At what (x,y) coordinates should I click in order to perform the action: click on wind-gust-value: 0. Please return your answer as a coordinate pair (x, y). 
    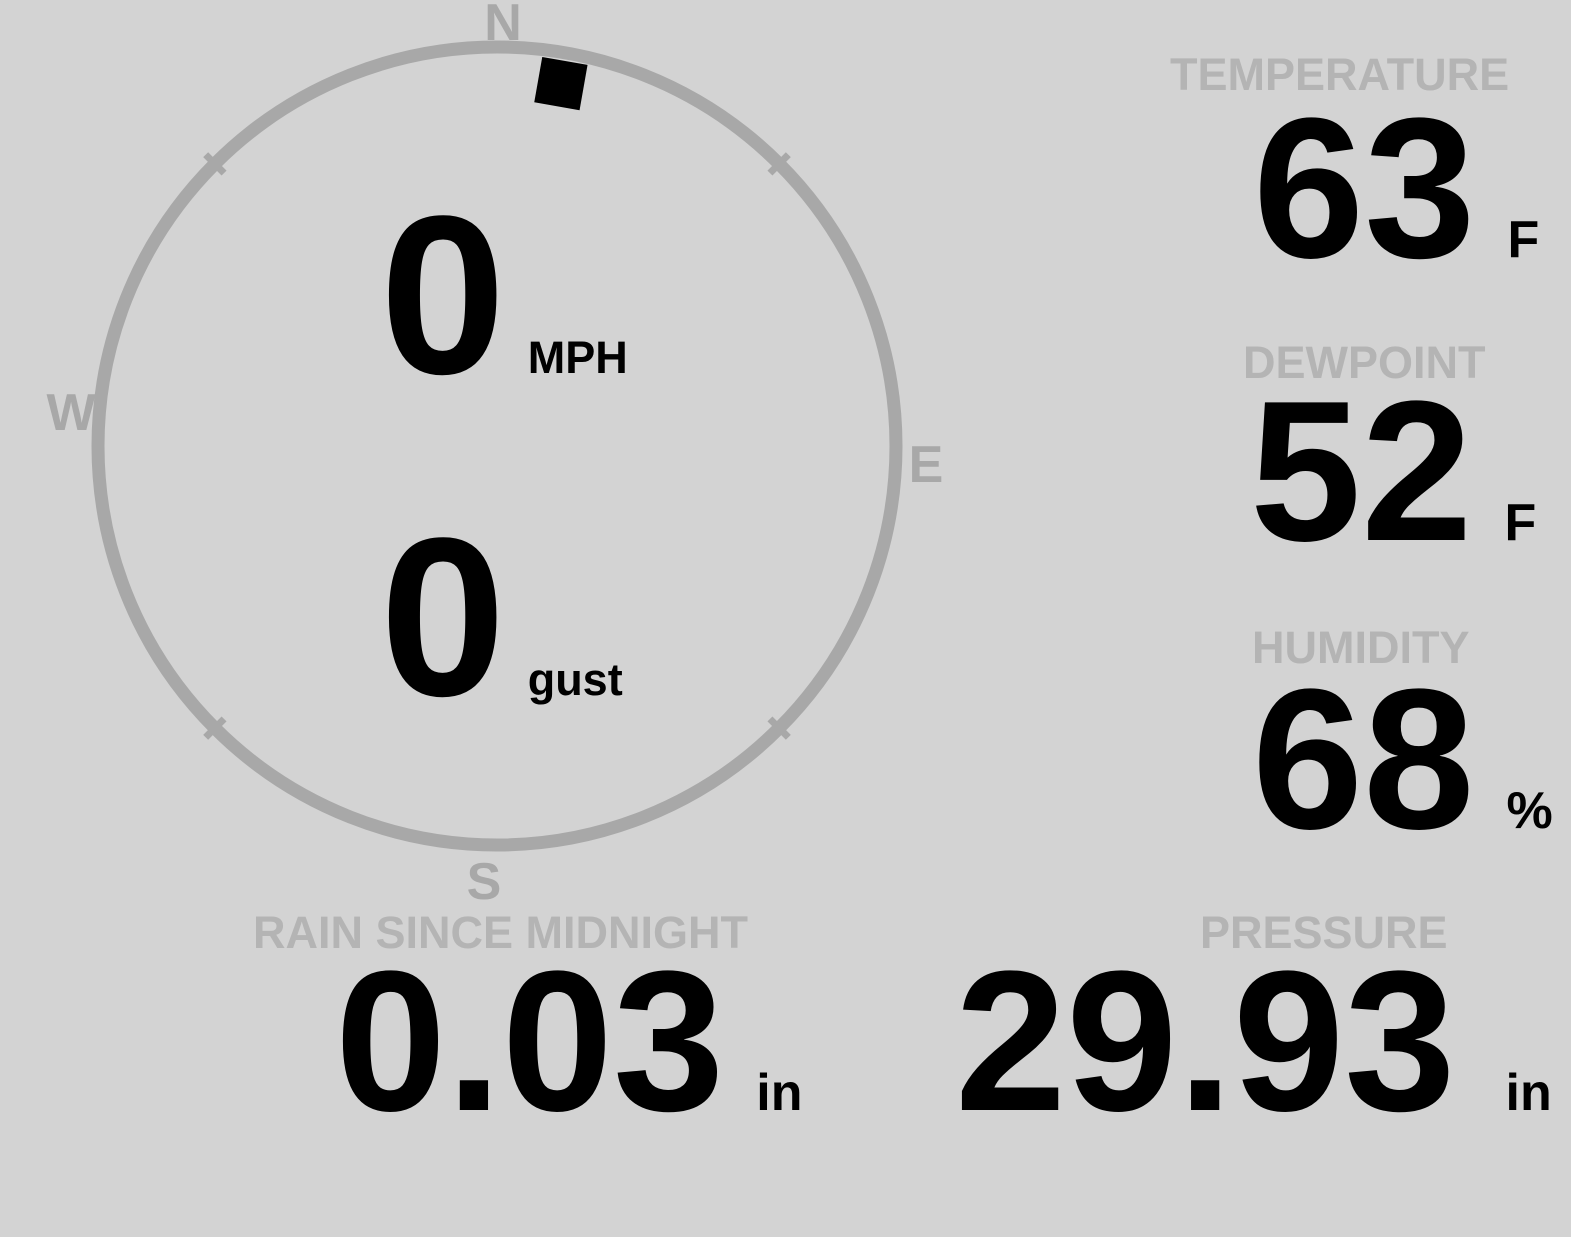
    Looking at the image, I should click on (443, 616).